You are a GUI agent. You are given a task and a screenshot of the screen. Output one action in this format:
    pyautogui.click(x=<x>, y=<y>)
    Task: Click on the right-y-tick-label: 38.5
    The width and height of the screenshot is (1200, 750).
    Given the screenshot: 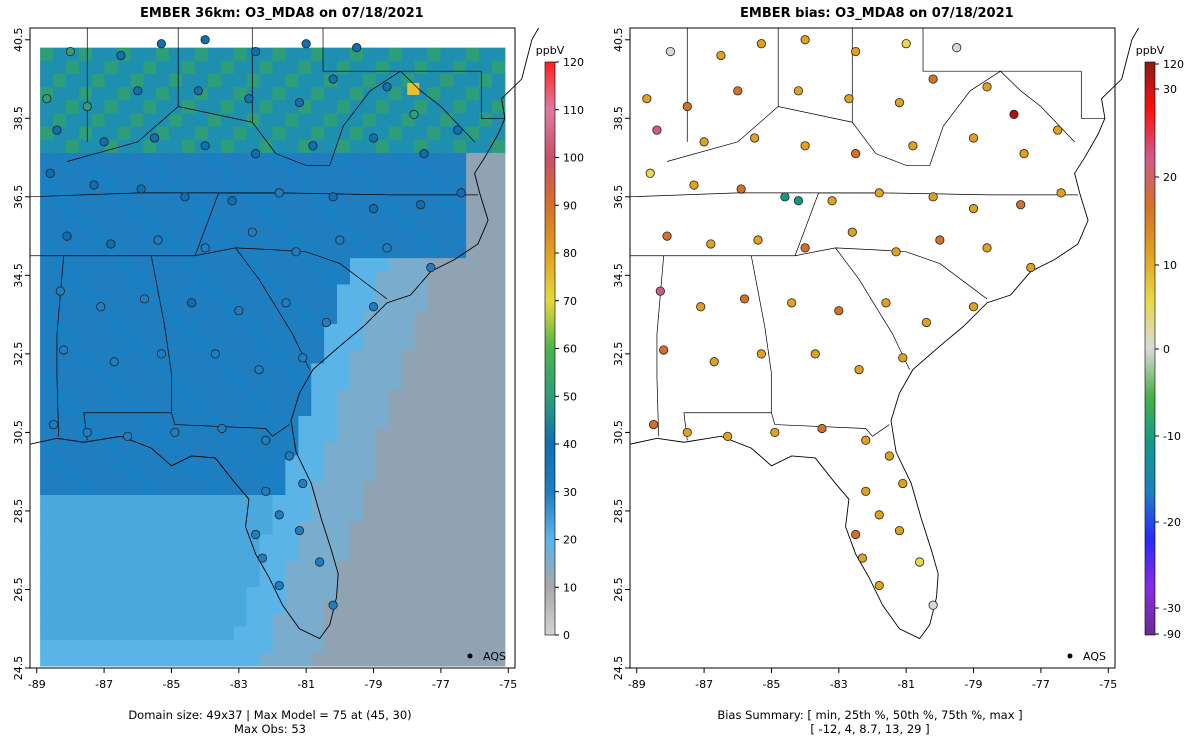 What is the action you would take?
    pyautogui.click(x=618, y=118)
    